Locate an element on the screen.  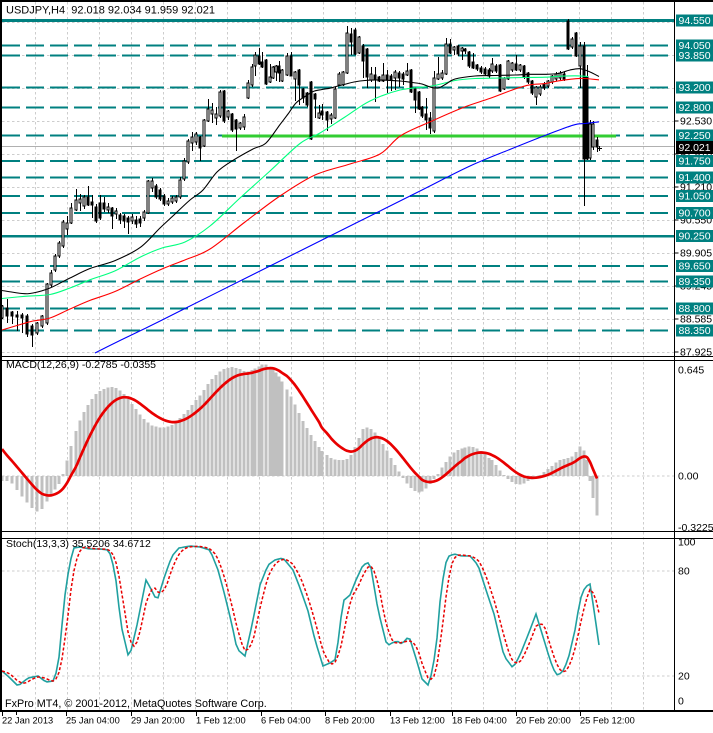
svg-text: -0.3225 is located at coordinates (695, 528).